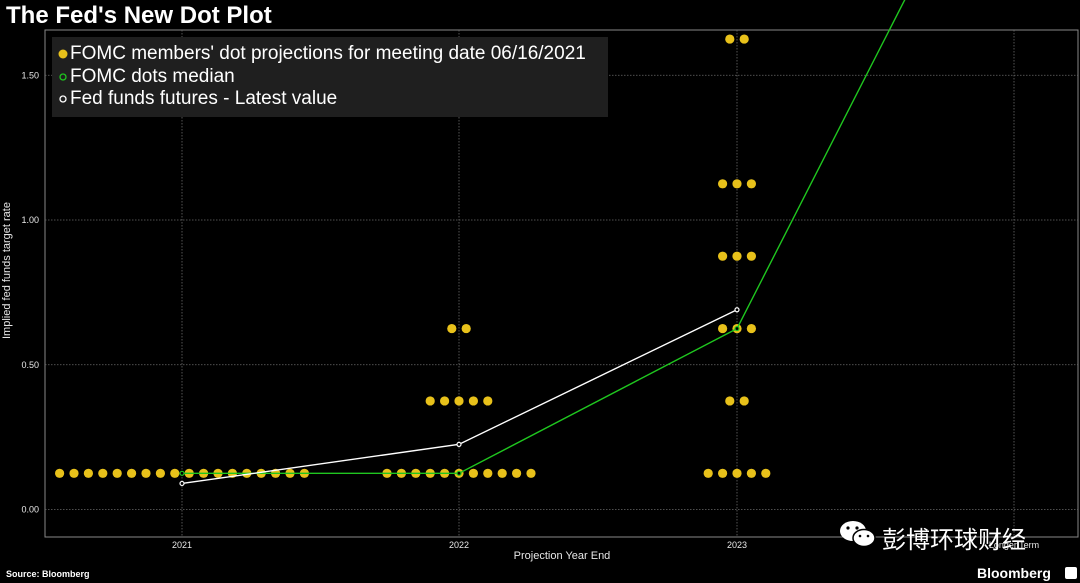 The image size is (1080, 583). I want to click on x-tick-label: 2023, so click(737, 545).